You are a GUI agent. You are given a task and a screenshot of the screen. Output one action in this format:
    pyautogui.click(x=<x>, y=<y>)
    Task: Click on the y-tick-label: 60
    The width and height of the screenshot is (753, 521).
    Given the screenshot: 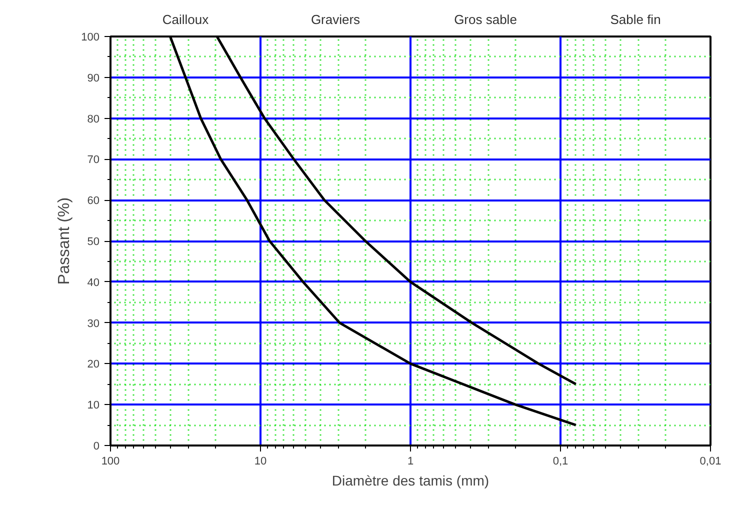 What is the action you would take?
    pyautogui.click(x=93, y=201)
    